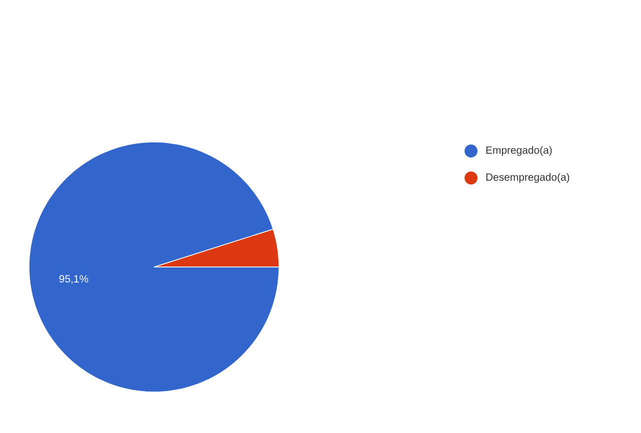 The image size is (641, 433). What do you see at coordinates (519, 151) in the screenshot?
I see `legend-label: Empregado(a)` at bounding box center [519, 151].